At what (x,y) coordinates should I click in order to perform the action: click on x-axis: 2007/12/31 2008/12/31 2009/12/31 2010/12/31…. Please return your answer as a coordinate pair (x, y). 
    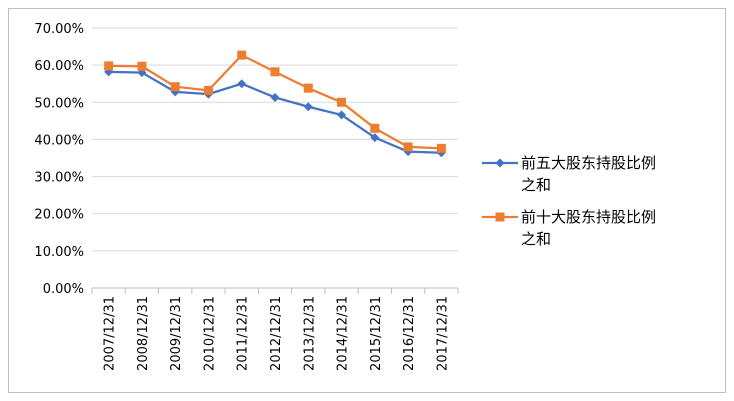
    Looking at the image, I should click on (275, 329).